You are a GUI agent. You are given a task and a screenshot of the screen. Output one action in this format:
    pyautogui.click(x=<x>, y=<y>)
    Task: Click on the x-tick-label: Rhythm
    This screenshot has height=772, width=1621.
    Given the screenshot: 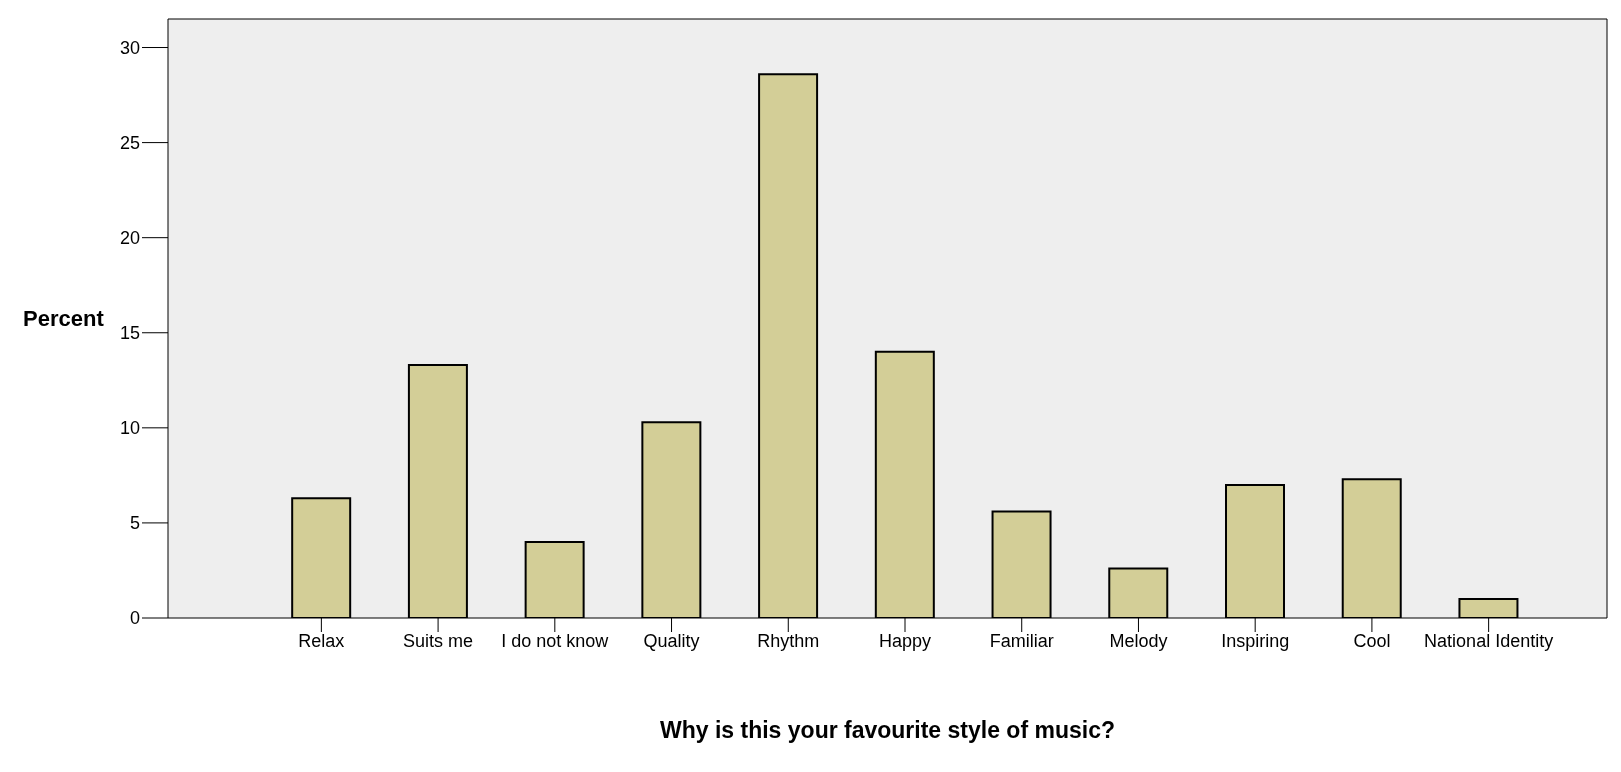 What is the action you would take?
    pyautogui.click(x=788, y=640)
    